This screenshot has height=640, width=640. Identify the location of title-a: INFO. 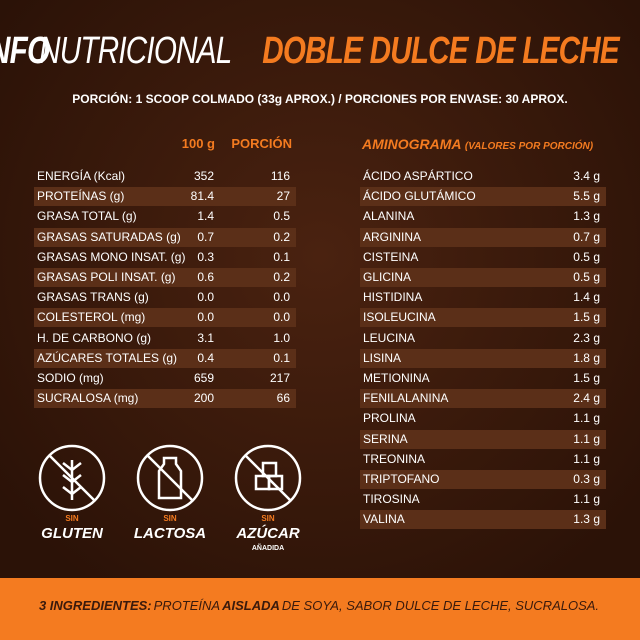
(25, 51).